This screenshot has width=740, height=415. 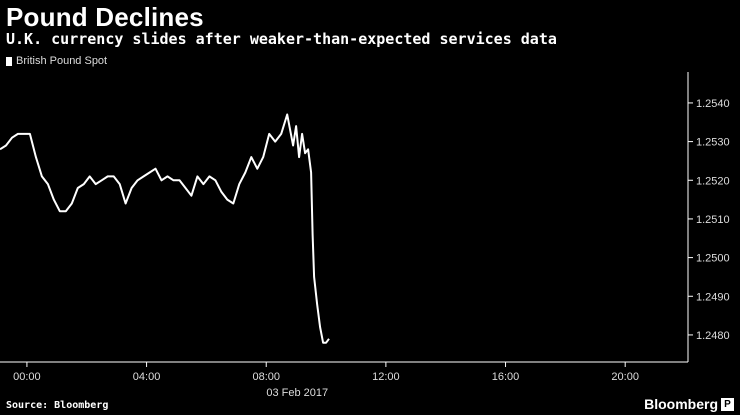 I want to click on brand-logo-text: Bloomberg, so click(x=681, y=404).